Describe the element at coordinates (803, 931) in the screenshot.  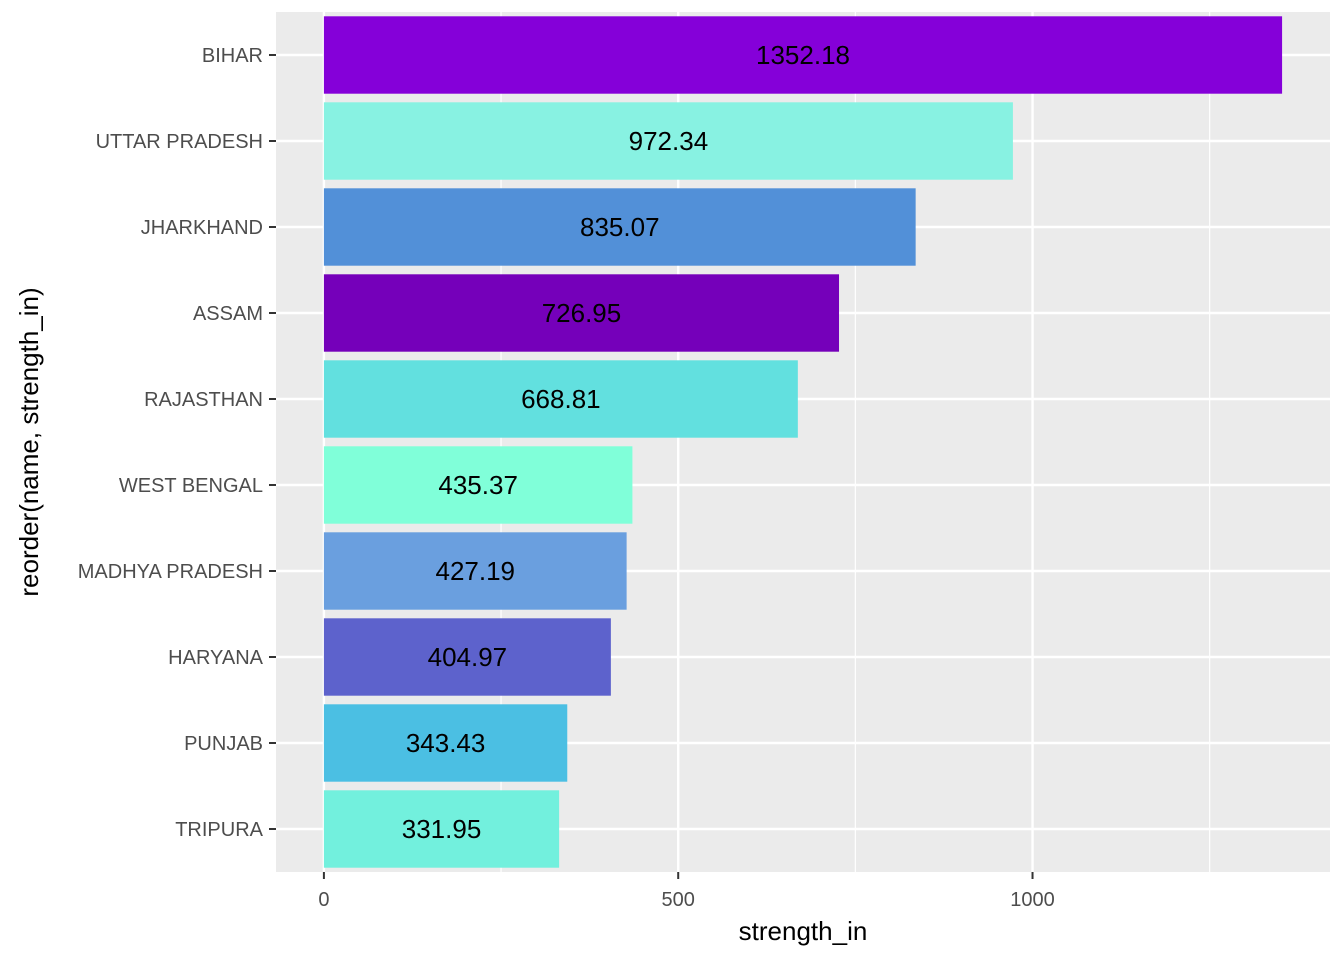
I see `x-axis-title: strength_in` at that location.